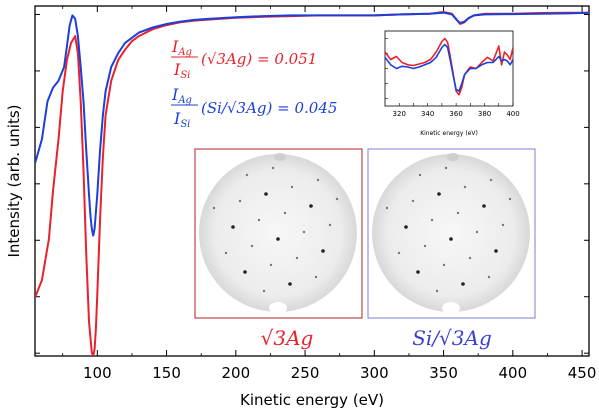 The width and height of the screenshot is (599, 414). What do you see at coordinates (448, 233) in the screenshot?
I see `leed-spots-blue` at bounding box center [448, 233].